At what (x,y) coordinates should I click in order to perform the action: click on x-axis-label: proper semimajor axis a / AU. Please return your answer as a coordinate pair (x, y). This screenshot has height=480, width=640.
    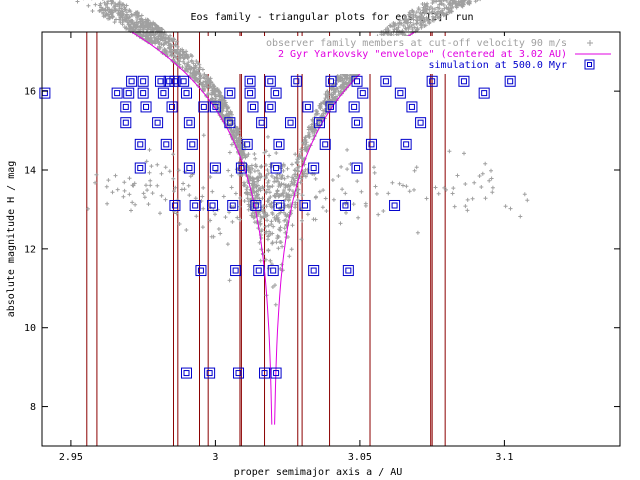
    Looking at the image, I should click on (318, 472).